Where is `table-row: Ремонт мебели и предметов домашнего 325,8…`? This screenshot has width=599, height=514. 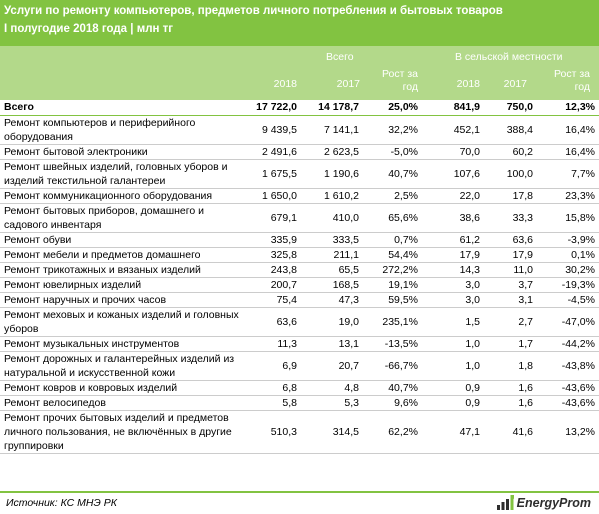 table-row: Ремонт мебели и предметов домашнего 325,8… is located at coordinates (299, 255).